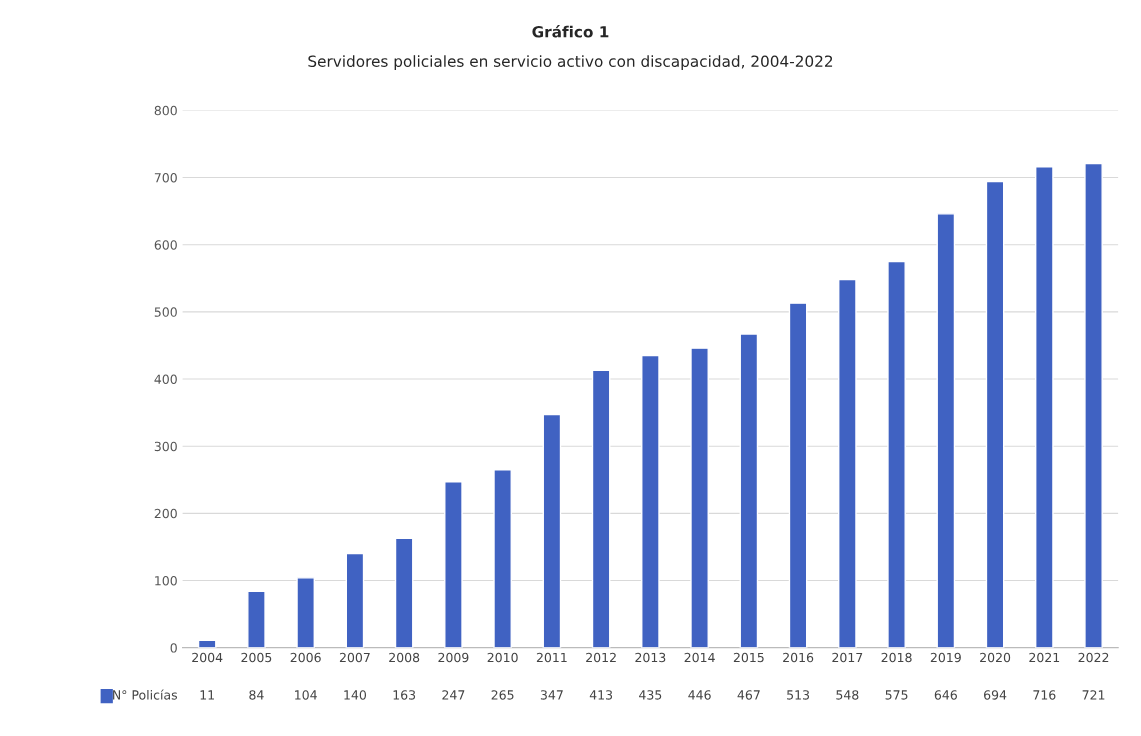  Describe the element at coordinates (404, 695) in the screenshot. I see `data-label: 163` at that location.